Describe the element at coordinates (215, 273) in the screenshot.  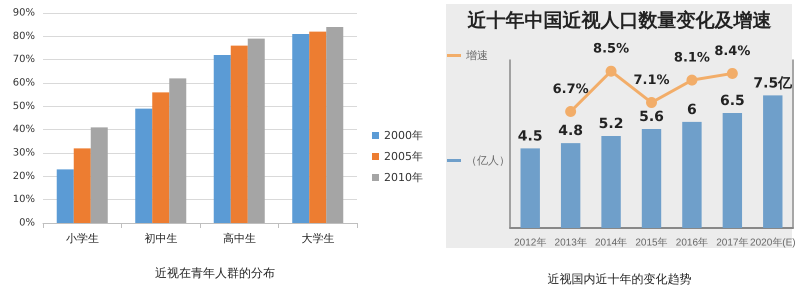
I see `text: 近视在青年人群的分布` at that location.